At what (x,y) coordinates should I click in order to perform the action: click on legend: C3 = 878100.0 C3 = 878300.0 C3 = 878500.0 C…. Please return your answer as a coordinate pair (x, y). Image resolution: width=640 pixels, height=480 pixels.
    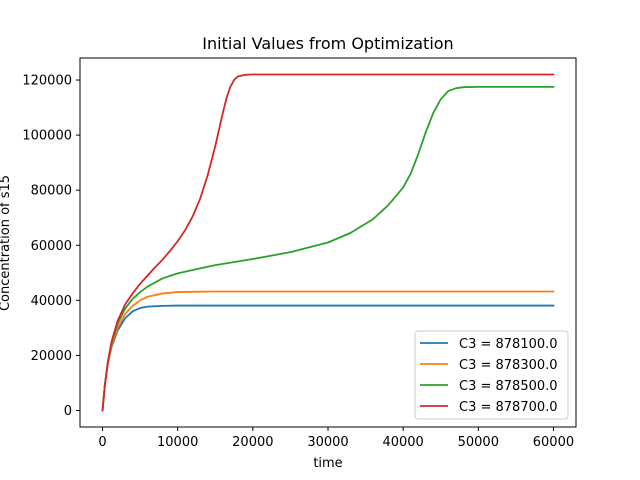
    Looking at the image, I should click on (491, 375).